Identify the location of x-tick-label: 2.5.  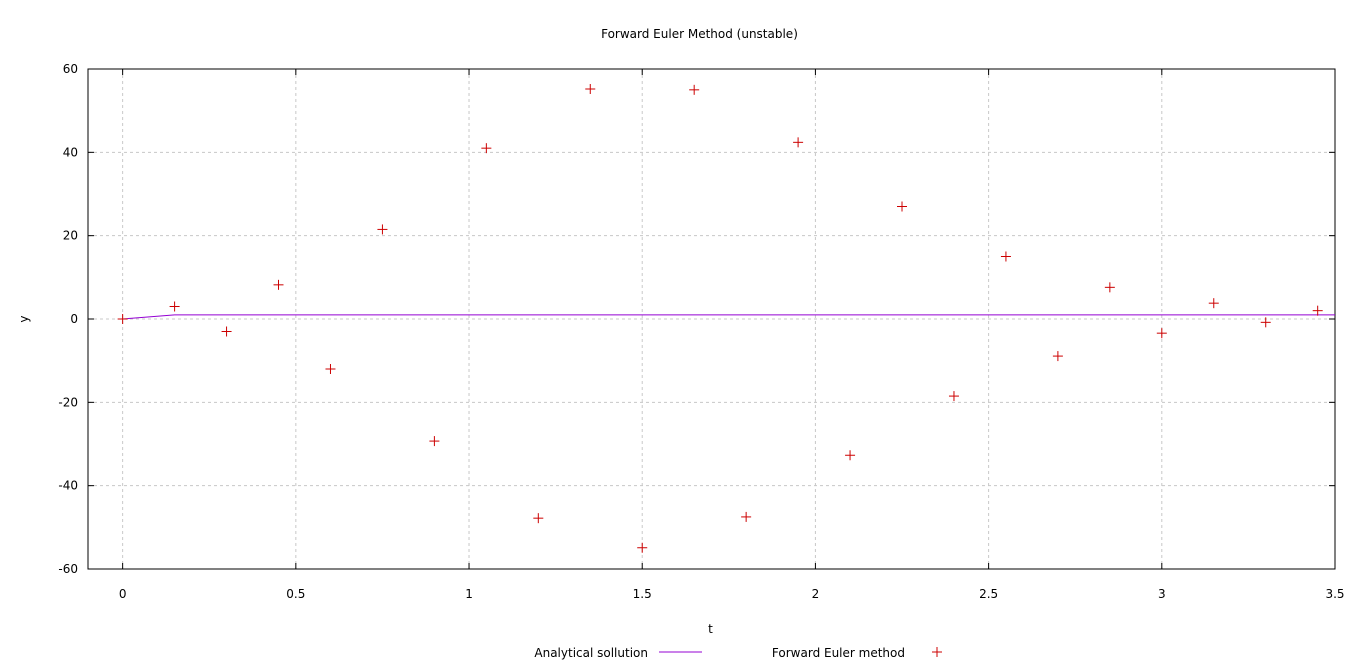
(988, 594).